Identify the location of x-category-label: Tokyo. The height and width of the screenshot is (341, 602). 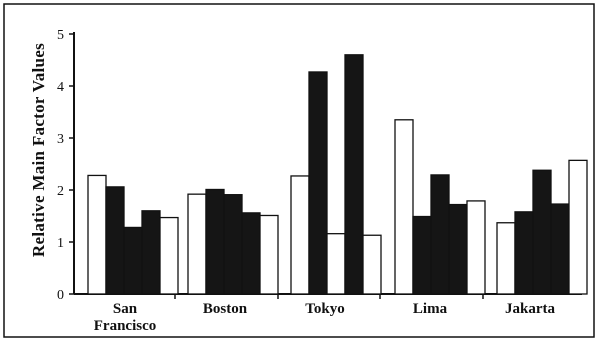
(324, 309).